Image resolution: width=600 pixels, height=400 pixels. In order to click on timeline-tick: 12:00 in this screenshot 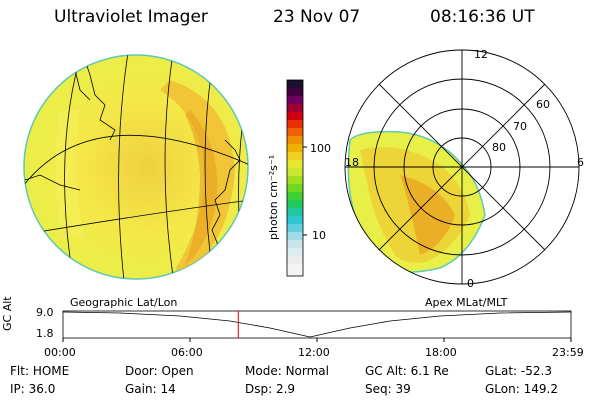, I will do `click(314, 352)`.